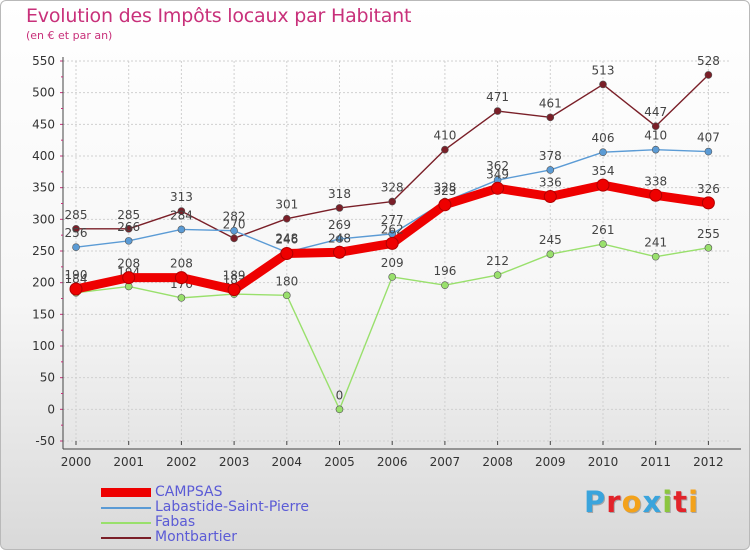 Image resolution: width=750 pixels, height=550 pixels. Describe the element at coordinates (287, 462) in the screenshot. I see `x-tick-label: 2004` at that location.